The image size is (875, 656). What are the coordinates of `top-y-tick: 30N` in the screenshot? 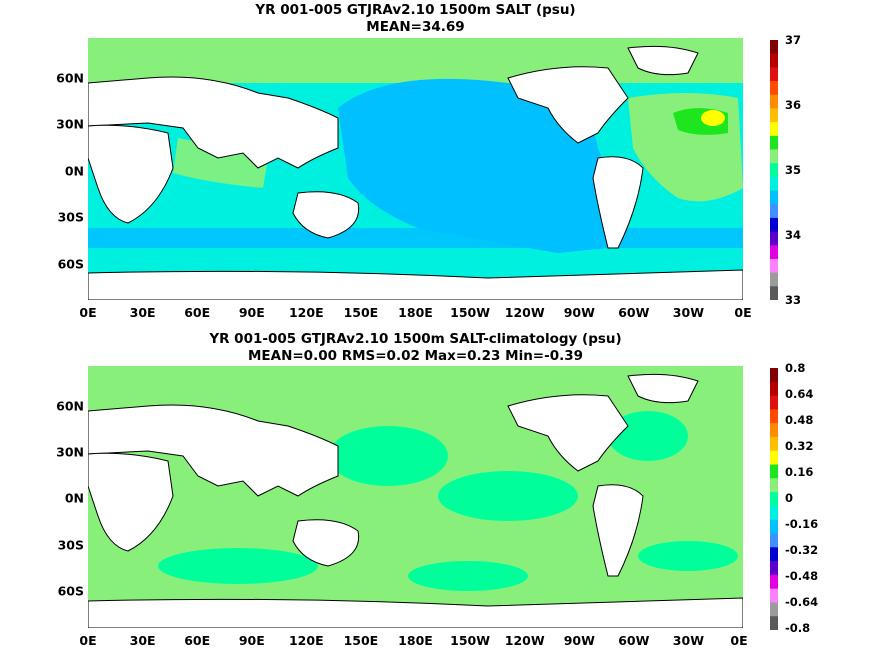 It's located at (70, 124).